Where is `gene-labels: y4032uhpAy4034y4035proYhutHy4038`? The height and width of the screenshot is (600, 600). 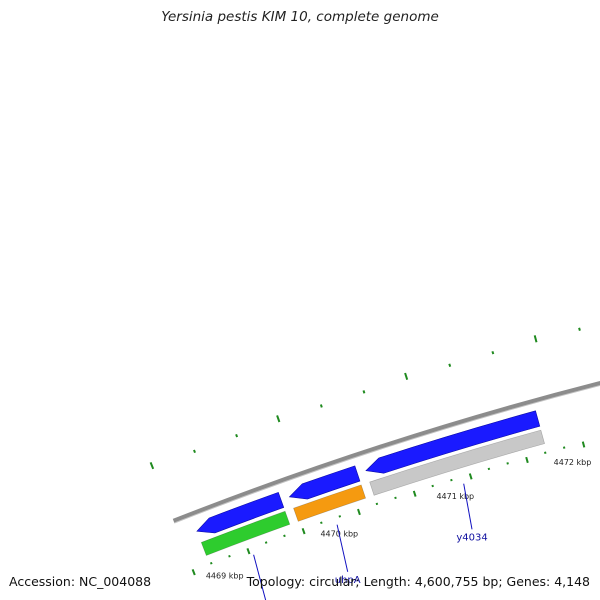 gene-labels: y4032uhpAy4034y4035proYhutHy4038 is located at coordinates (370, 541).